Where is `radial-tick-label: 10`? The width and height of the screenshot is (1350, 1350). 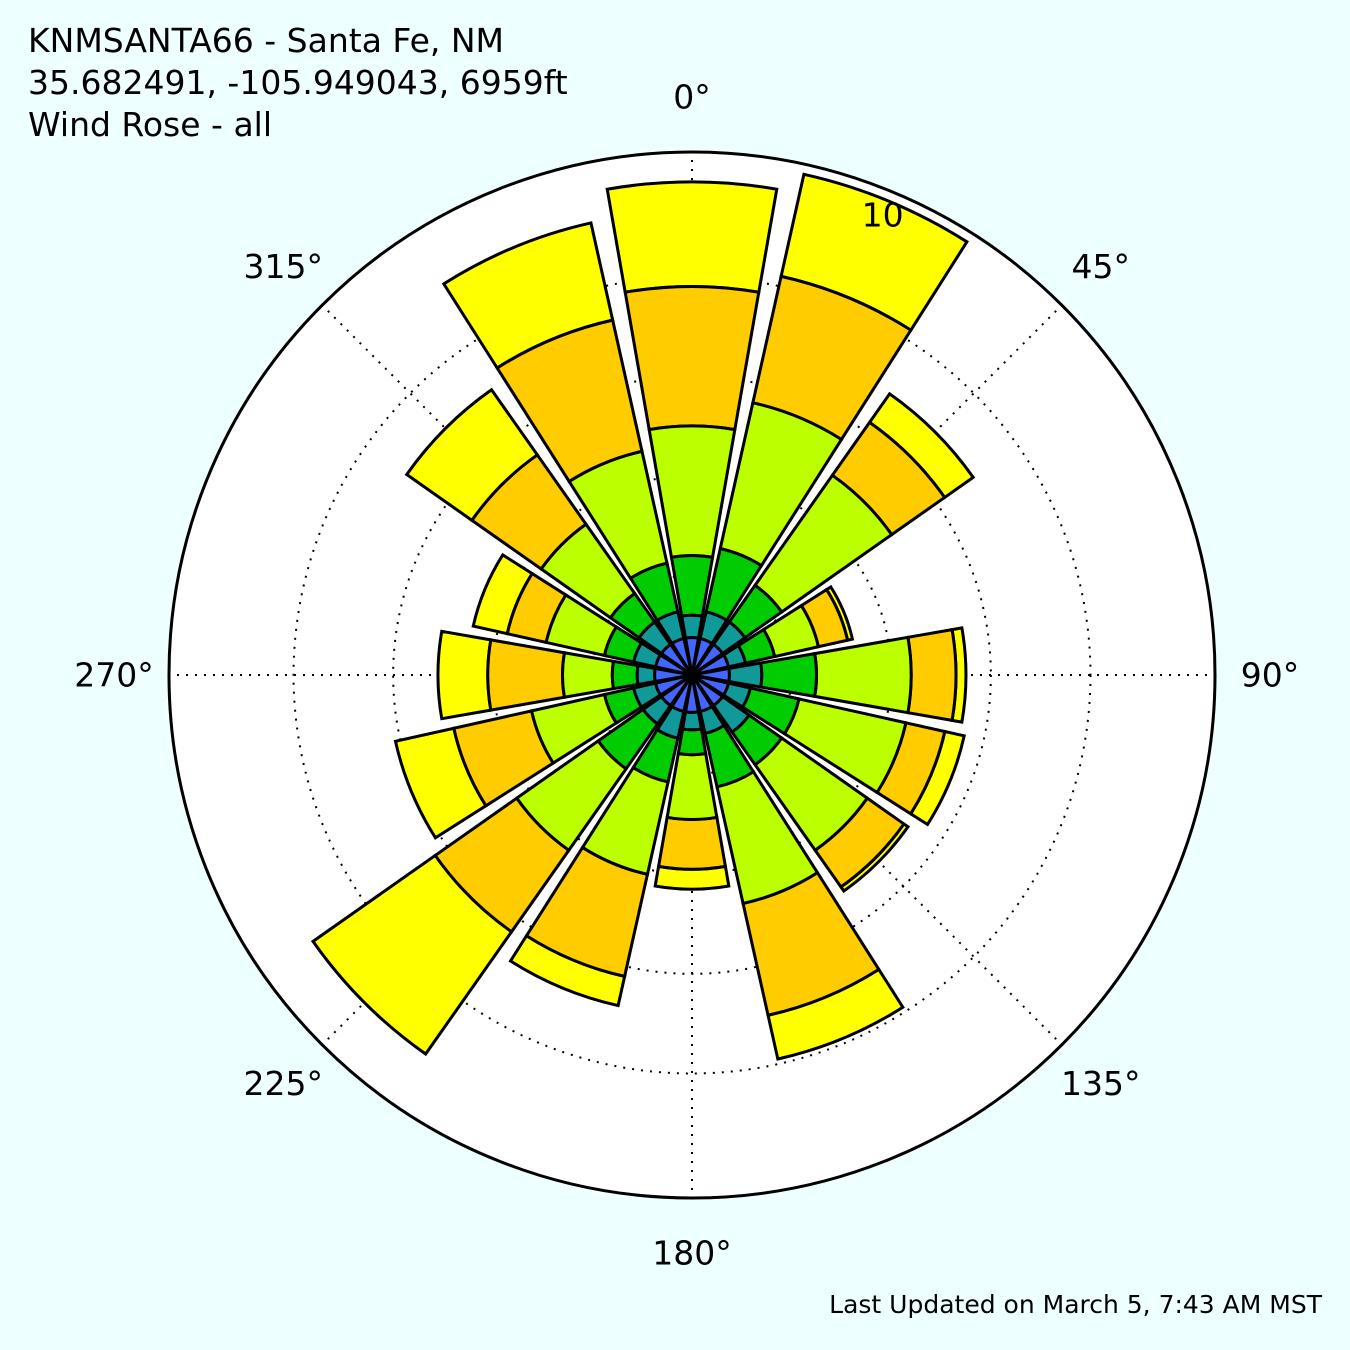 radial-tick-label: 10 is located at coordinates (883, 214).